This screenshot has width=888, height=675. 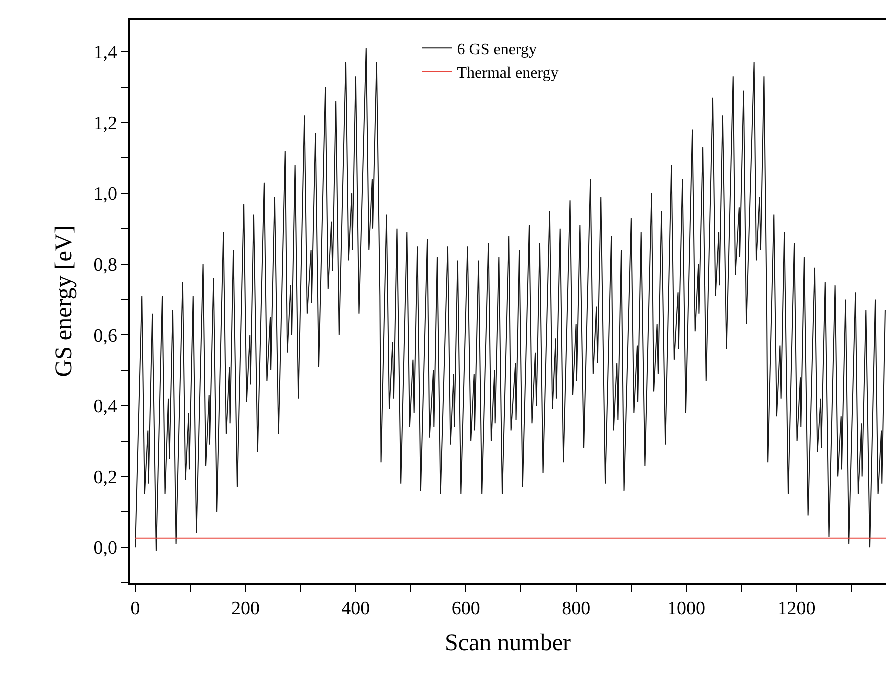 I want to click on y-tick-label: 0,4, so click(x=106, y=407).